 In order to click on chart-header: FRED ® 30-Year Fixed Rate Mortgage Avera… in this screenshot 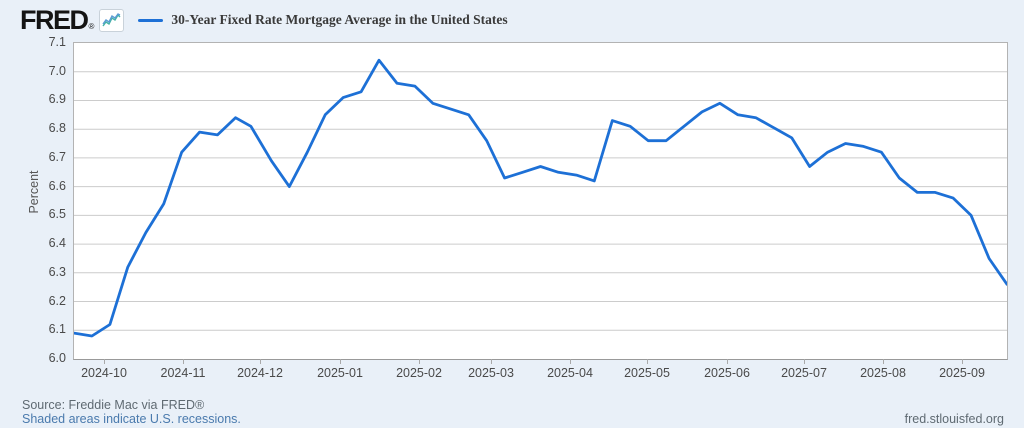, I will do `click(264, 20)`.